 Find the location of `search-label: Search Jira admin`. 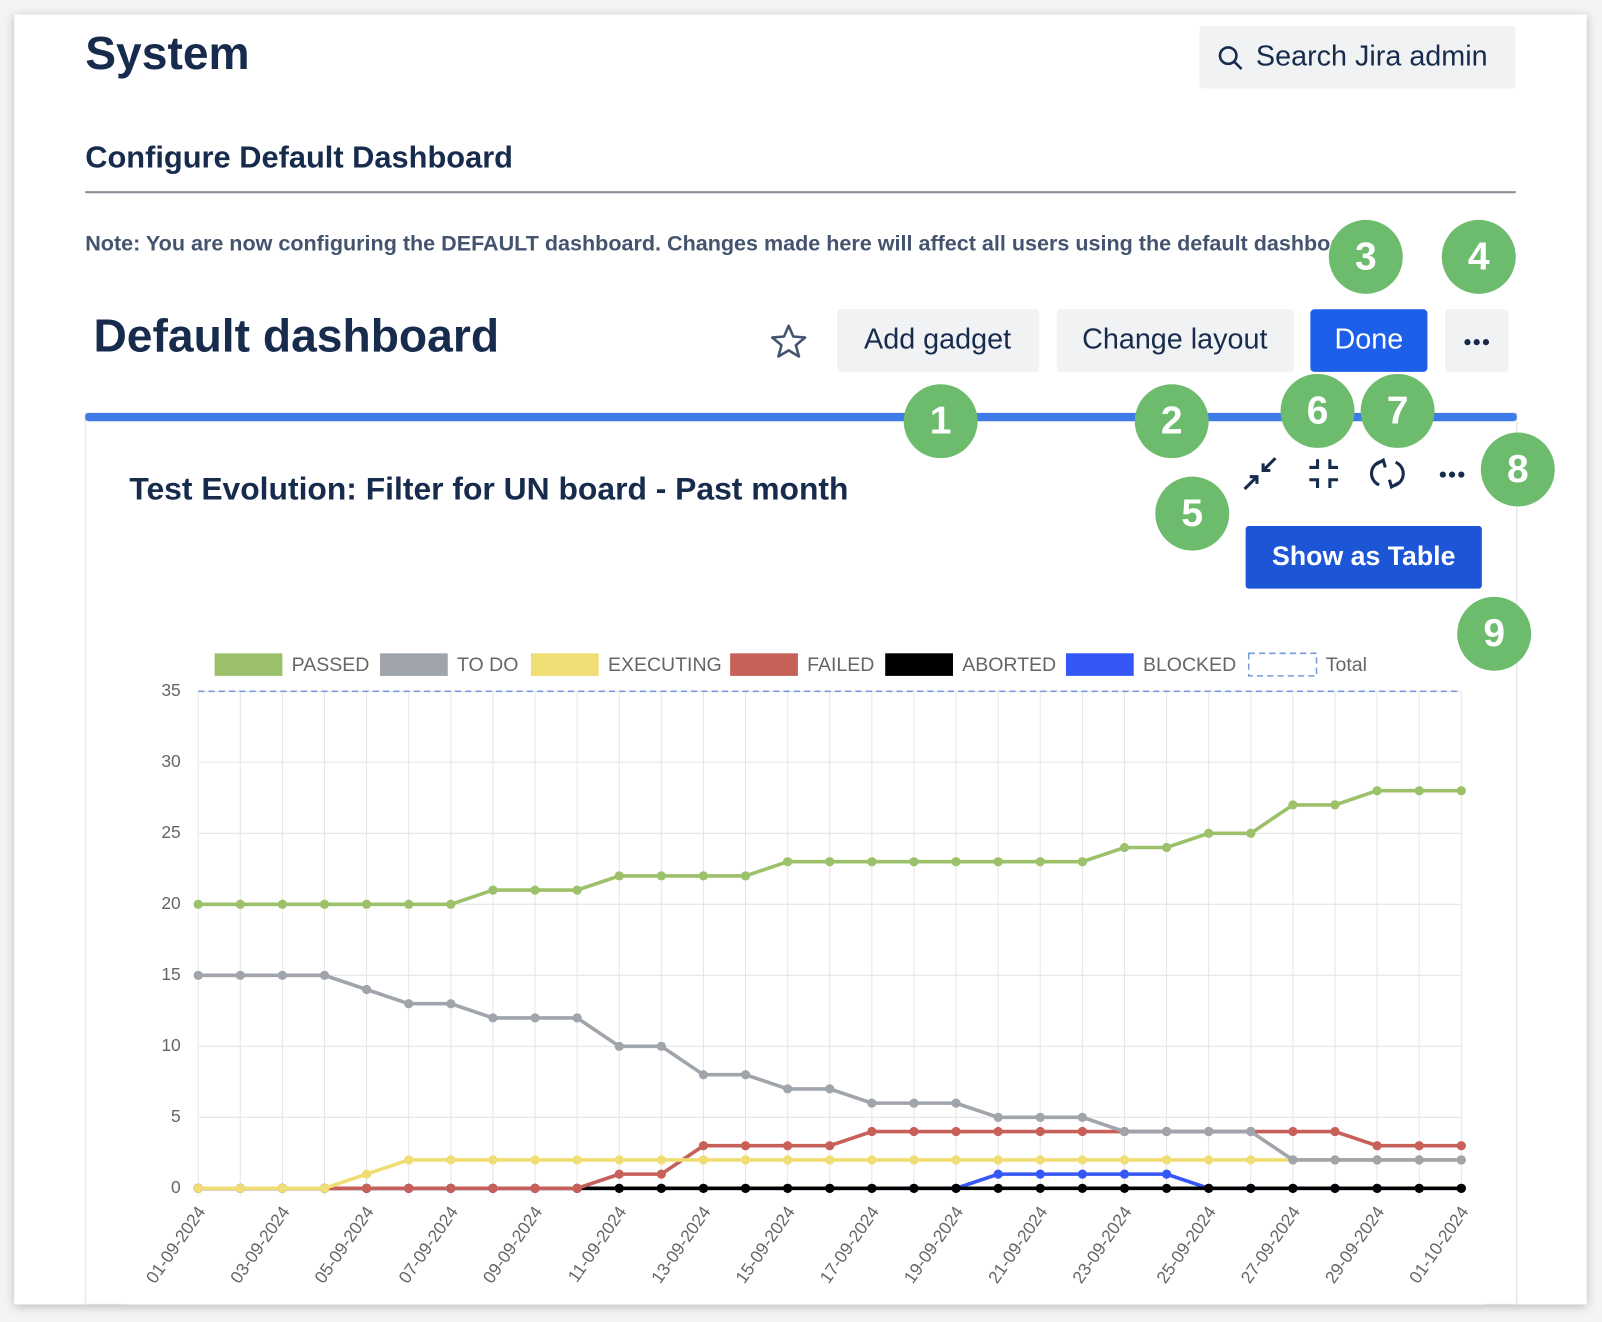

search-label: Search Jira admin is located at coordinates (1372, 56).